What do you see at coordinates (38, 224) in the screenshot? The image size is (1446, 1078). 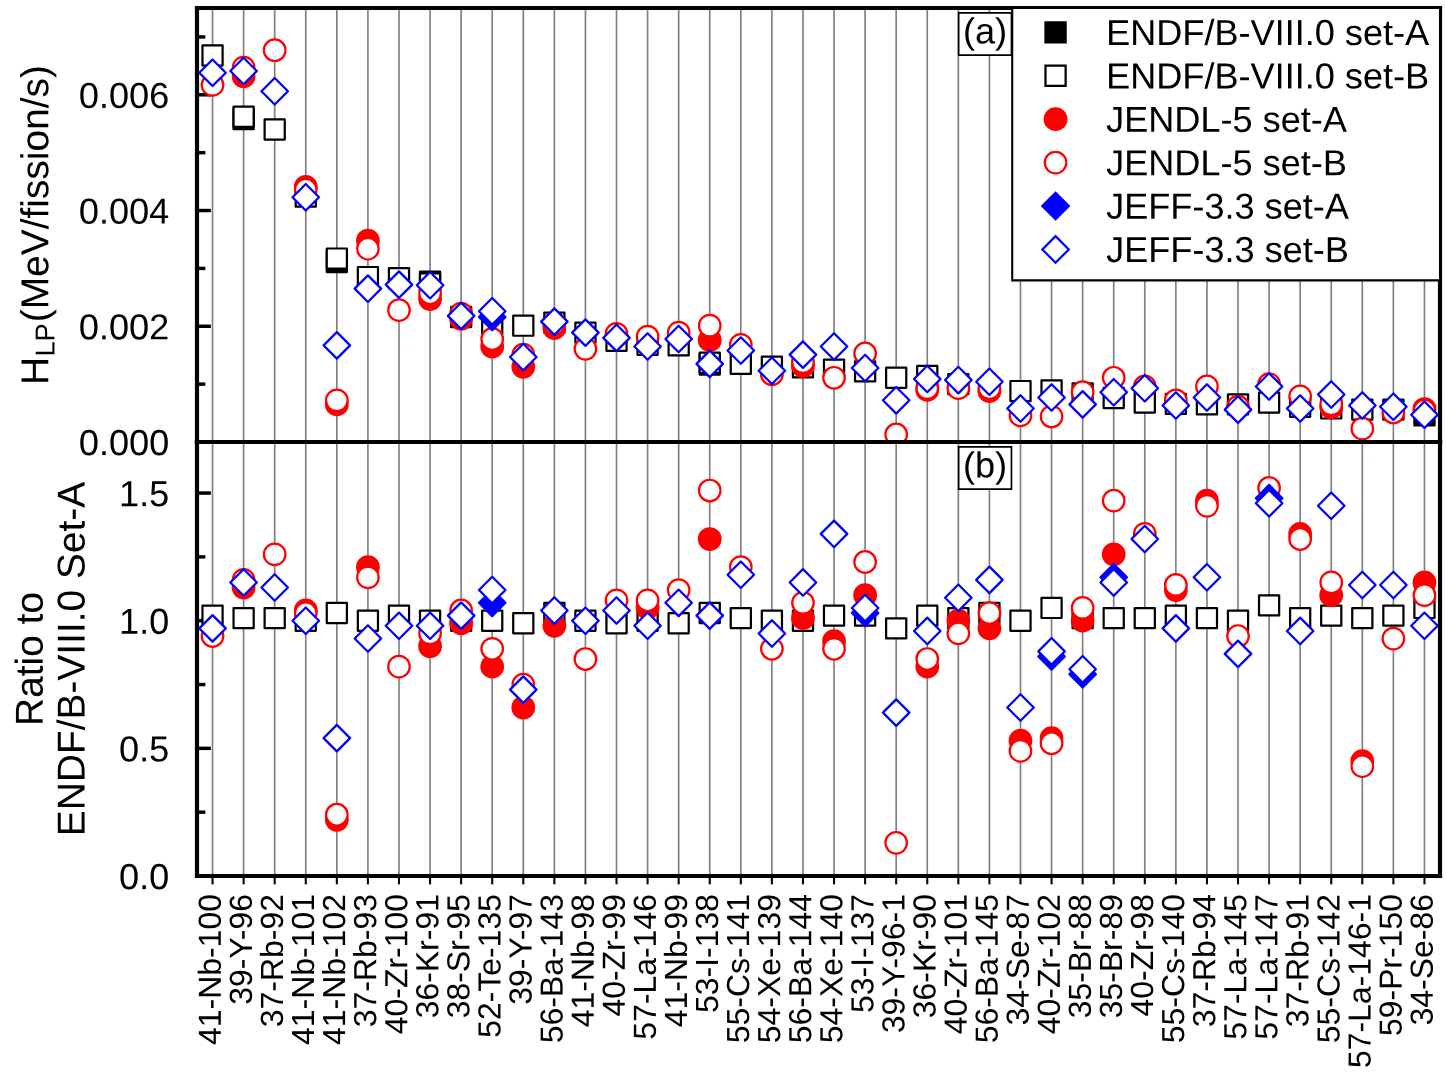 I see `y-axis-title: H$_{LP}$(MeV/fission/s)` at bounding box center [38, 224].